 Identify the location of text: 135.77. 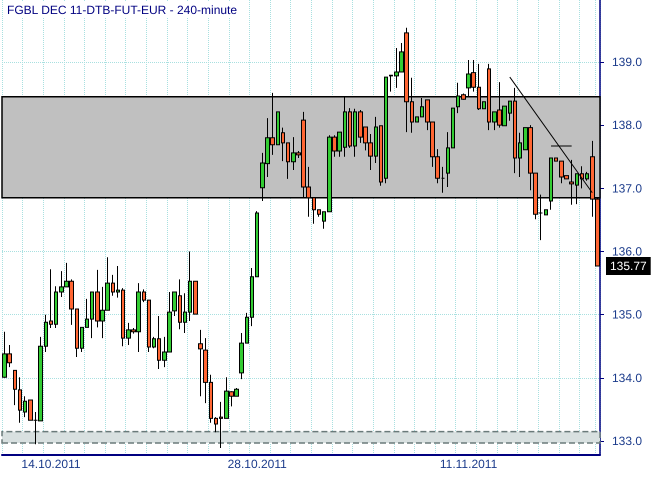
(629, 266).